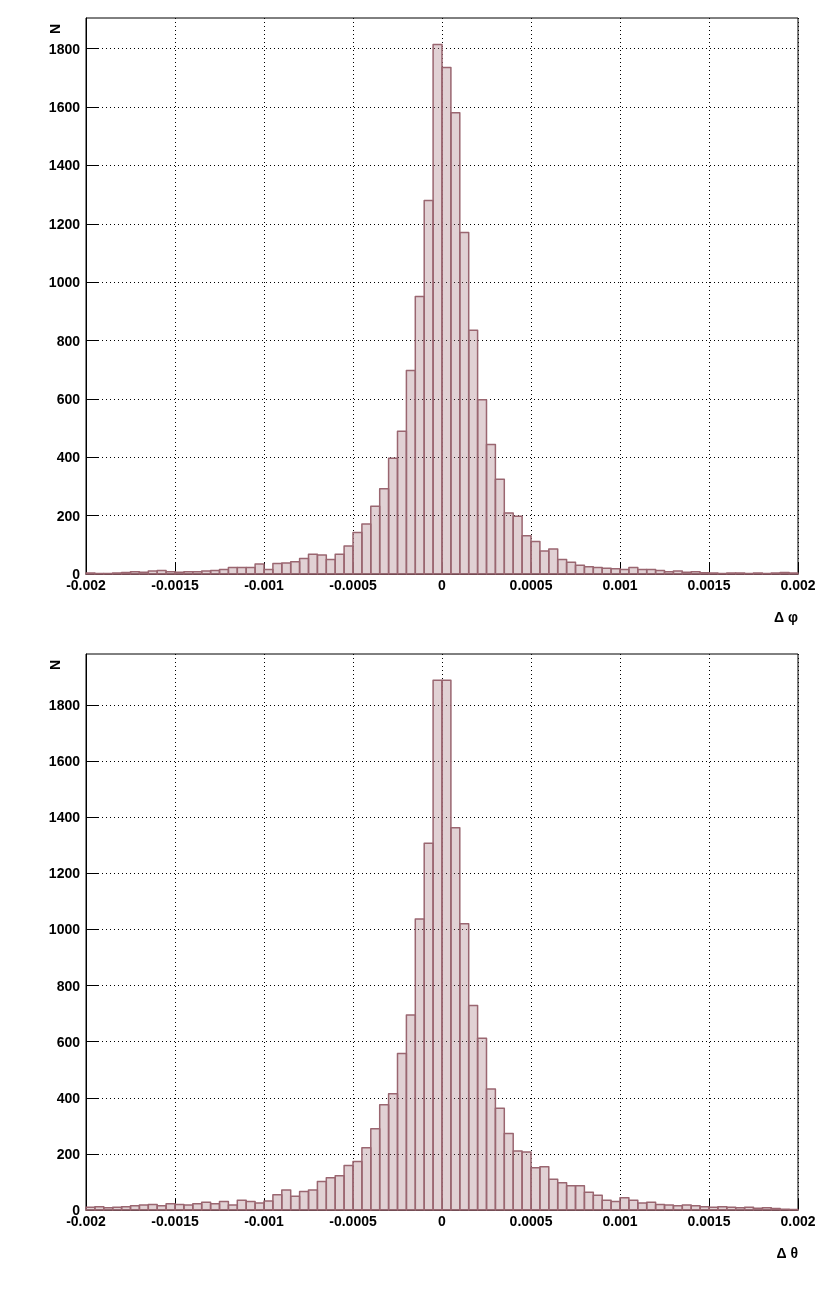 The width and height of the screenshot is (834, 1299). What do you see at coordinates (787, 1253) in the screenshot?
I see `x-axis-title: Δ θ` at bounding box center [787, 1253].